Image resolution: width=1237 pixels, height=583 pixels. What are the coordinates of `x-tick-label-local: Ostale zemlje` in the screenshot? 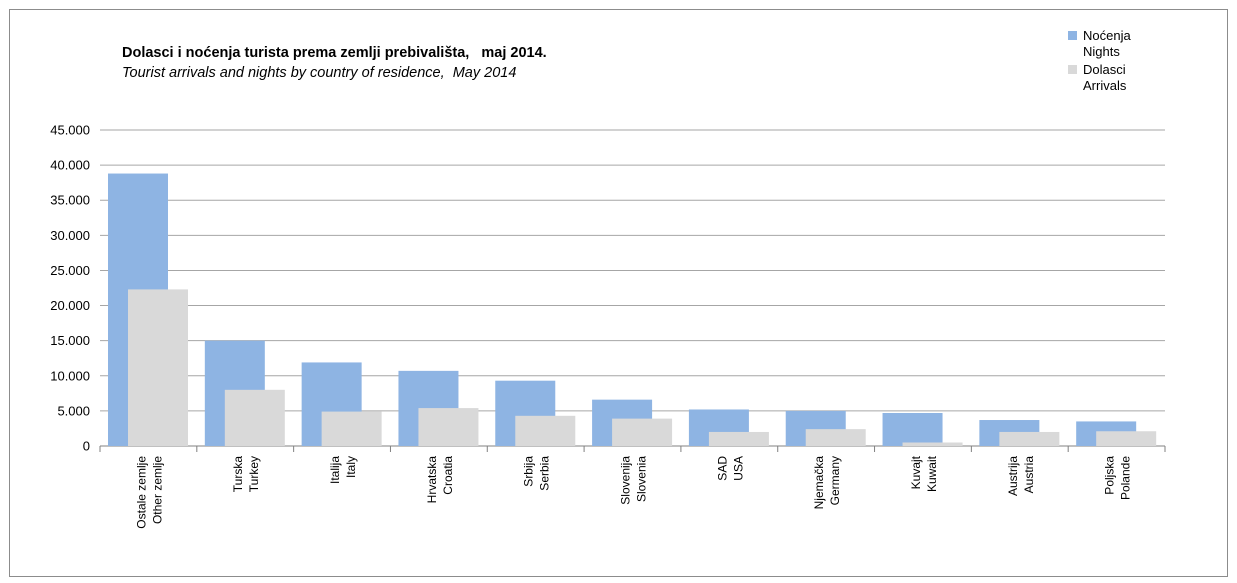 It's located at (141, 492).